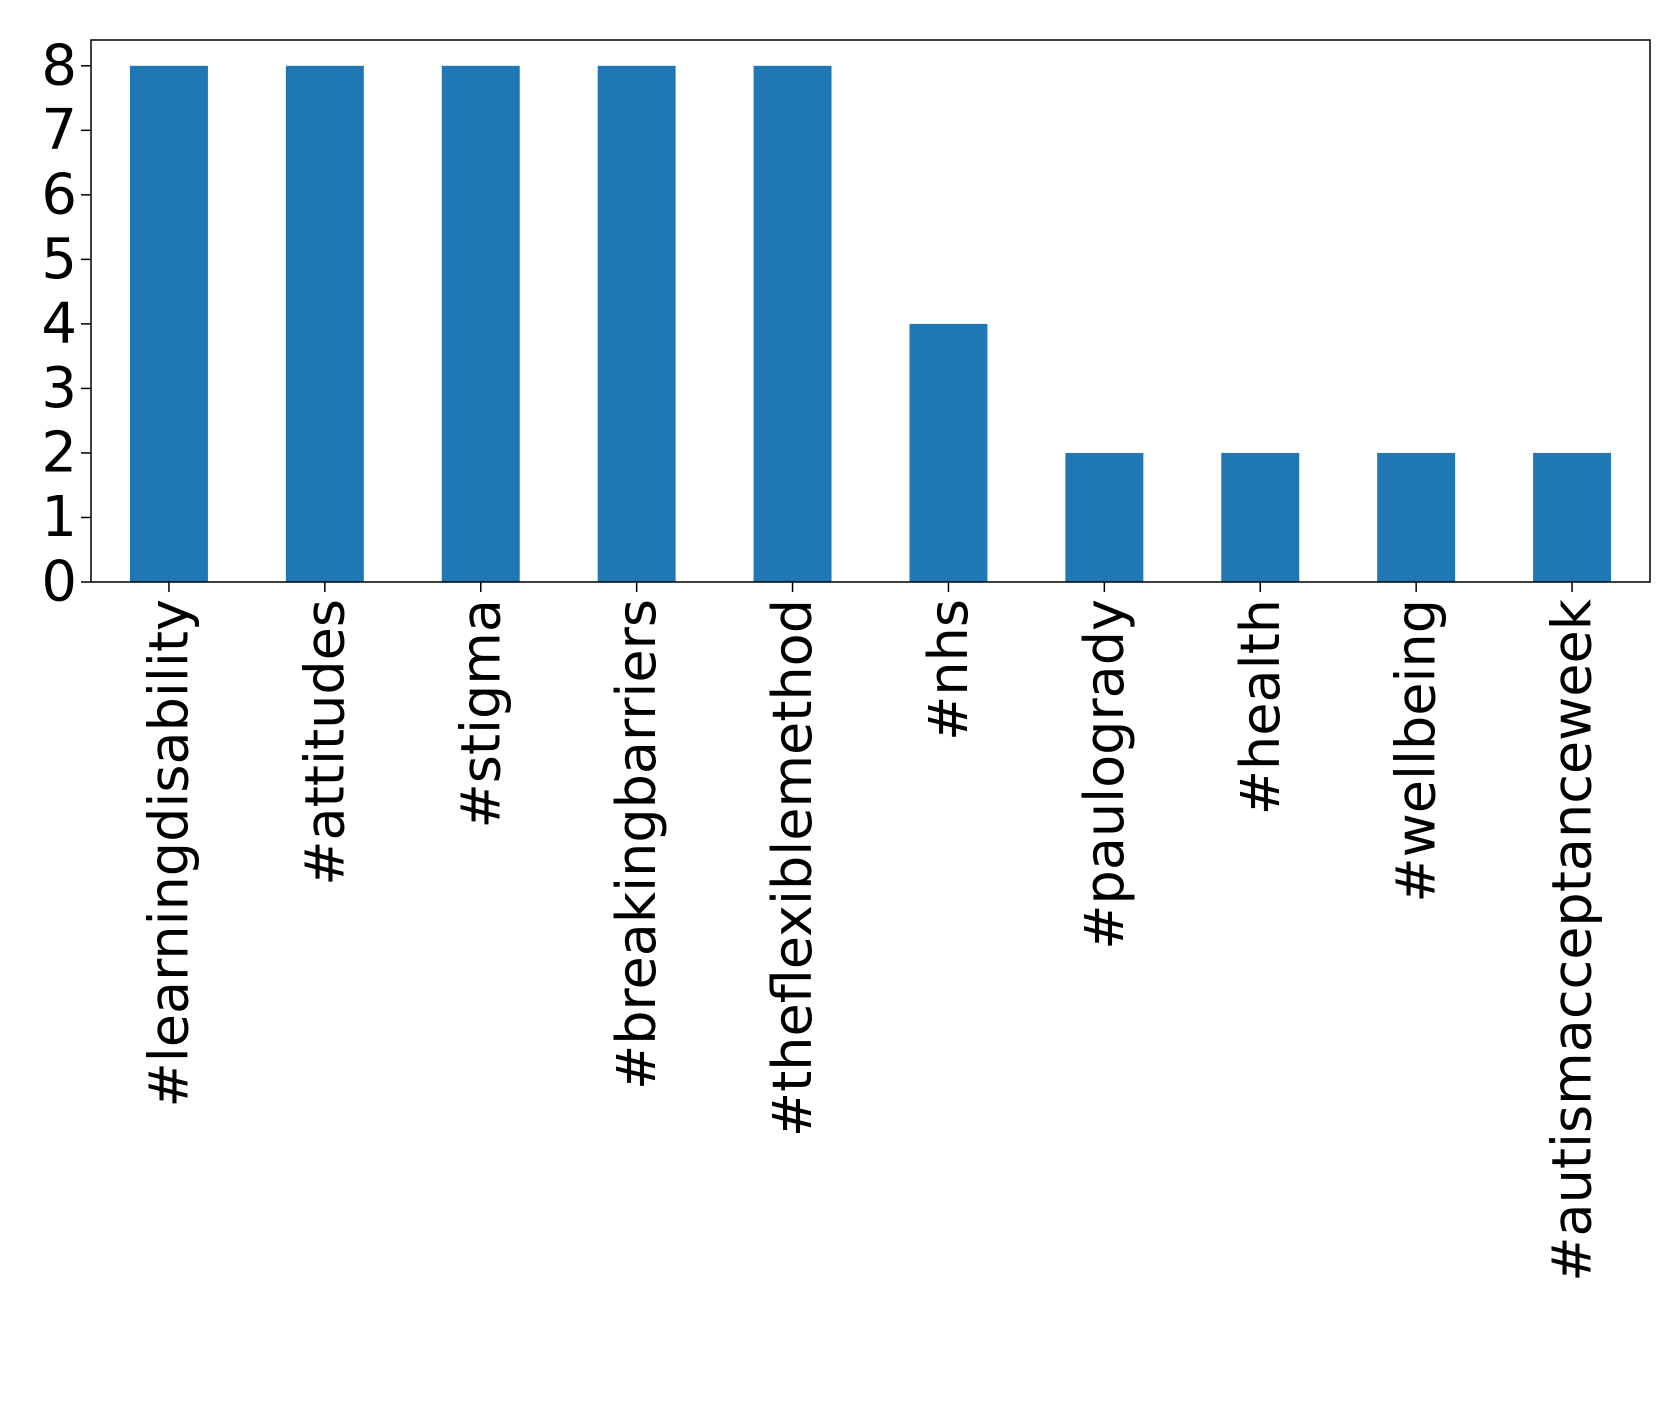 This screenshot has height=1418, width=1679. Describe the element at coordinates (324, 742) in the screenshot. I see `x-tick-label-1: #attitudes` at that location.